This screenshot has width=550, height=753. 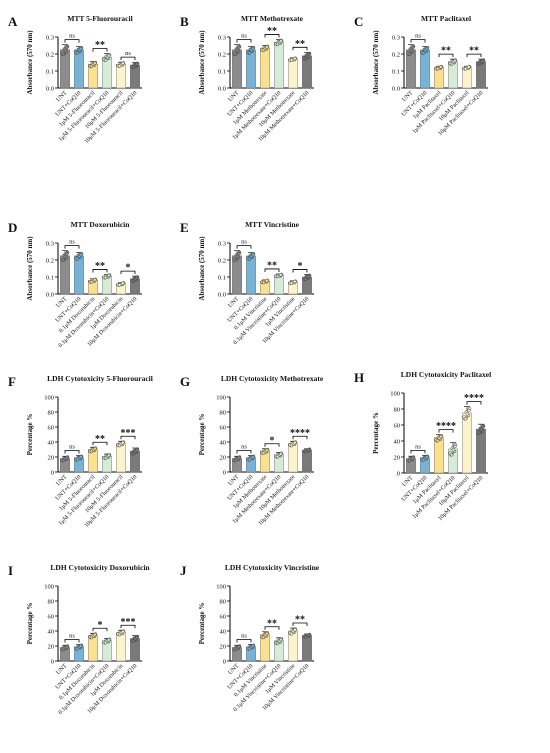 I want to click on y-tick-label: 80, so click(x=223, y=601).